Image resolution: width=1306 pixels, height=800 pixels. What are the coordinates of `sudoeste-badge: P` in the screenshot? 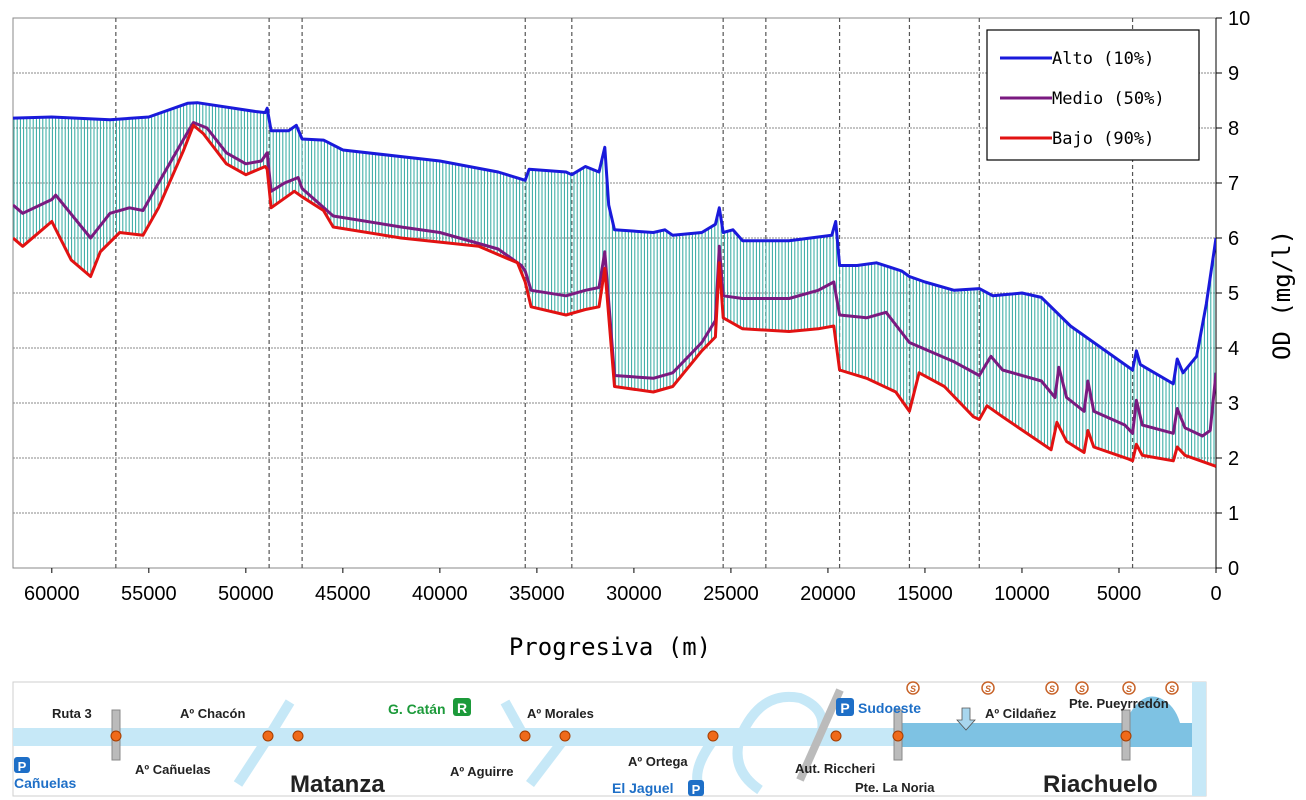 It's located at (844, 708).